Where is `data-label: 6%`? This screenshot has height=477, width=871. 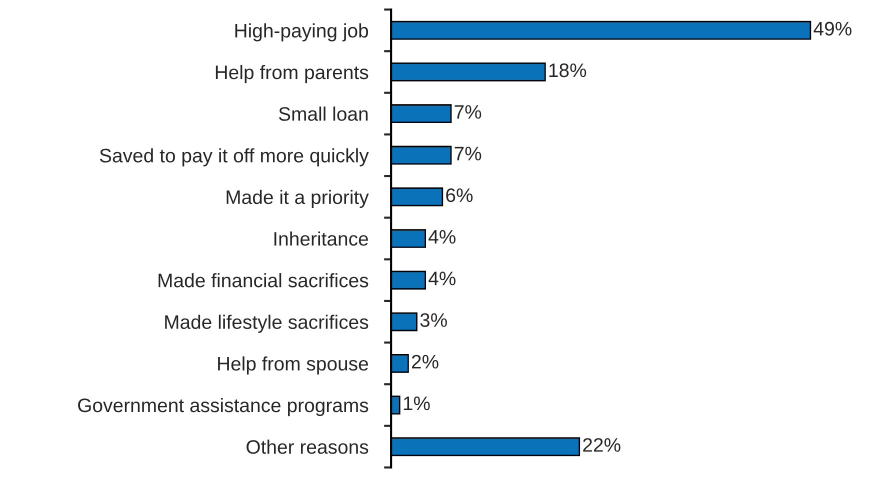 data-label: 6% is located at coordinates (459, 195).